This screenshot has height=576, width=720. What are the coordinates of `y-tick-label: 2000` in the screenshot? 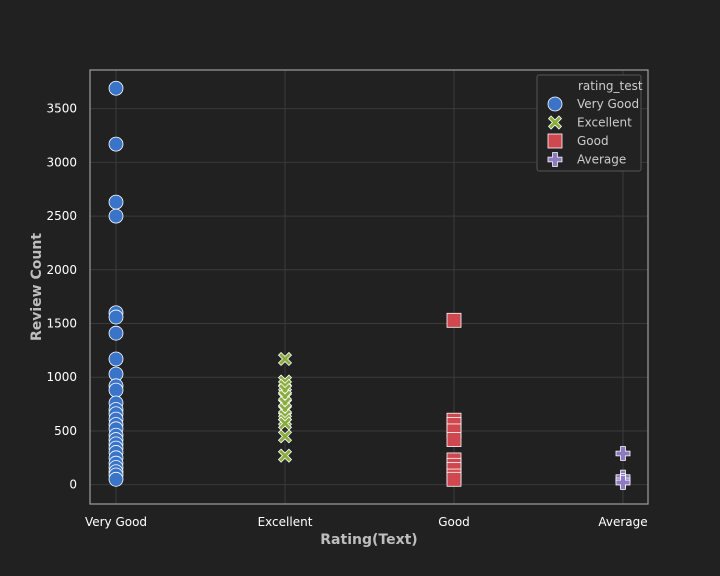 It's located at (61, 270).